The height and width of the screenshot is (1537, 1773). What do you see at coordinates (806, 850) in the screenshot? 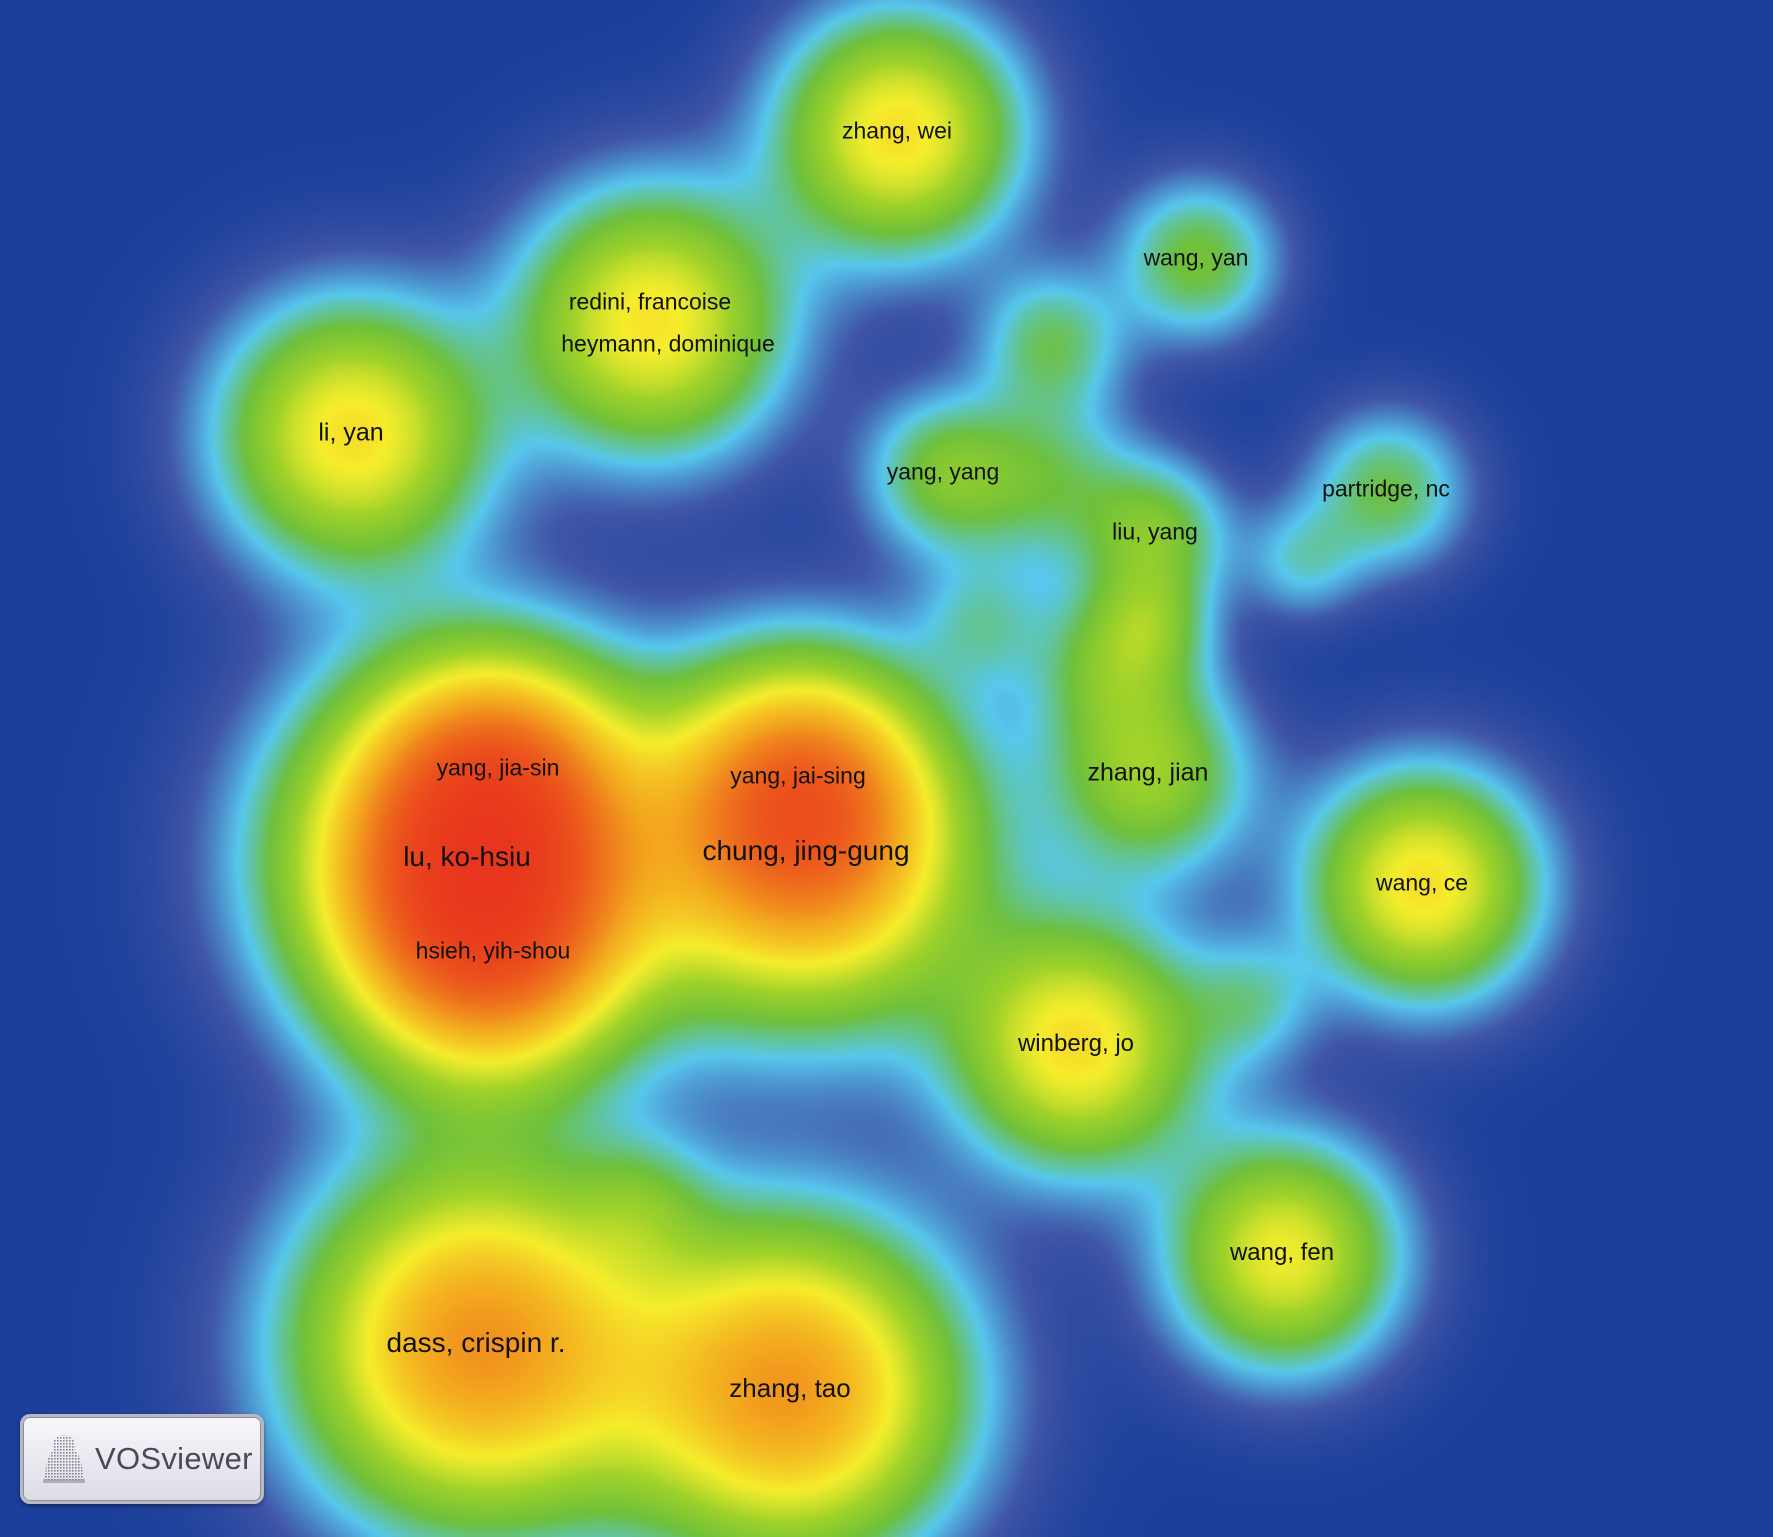
I see `author-label-chung-jing-gung: chung, jing-gung` at bounding box center [806, 850].